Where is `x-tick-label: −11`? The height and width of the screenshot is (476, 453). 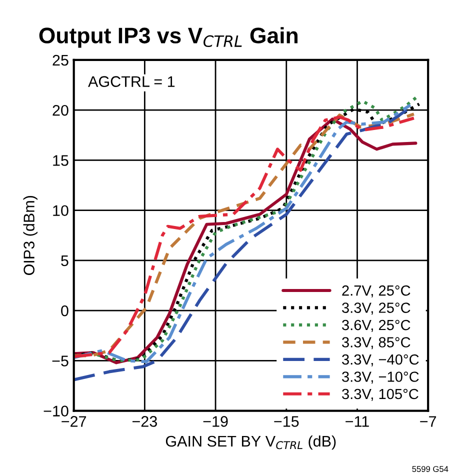
x-tick-label: −11 is located at coordinates (357, 421).